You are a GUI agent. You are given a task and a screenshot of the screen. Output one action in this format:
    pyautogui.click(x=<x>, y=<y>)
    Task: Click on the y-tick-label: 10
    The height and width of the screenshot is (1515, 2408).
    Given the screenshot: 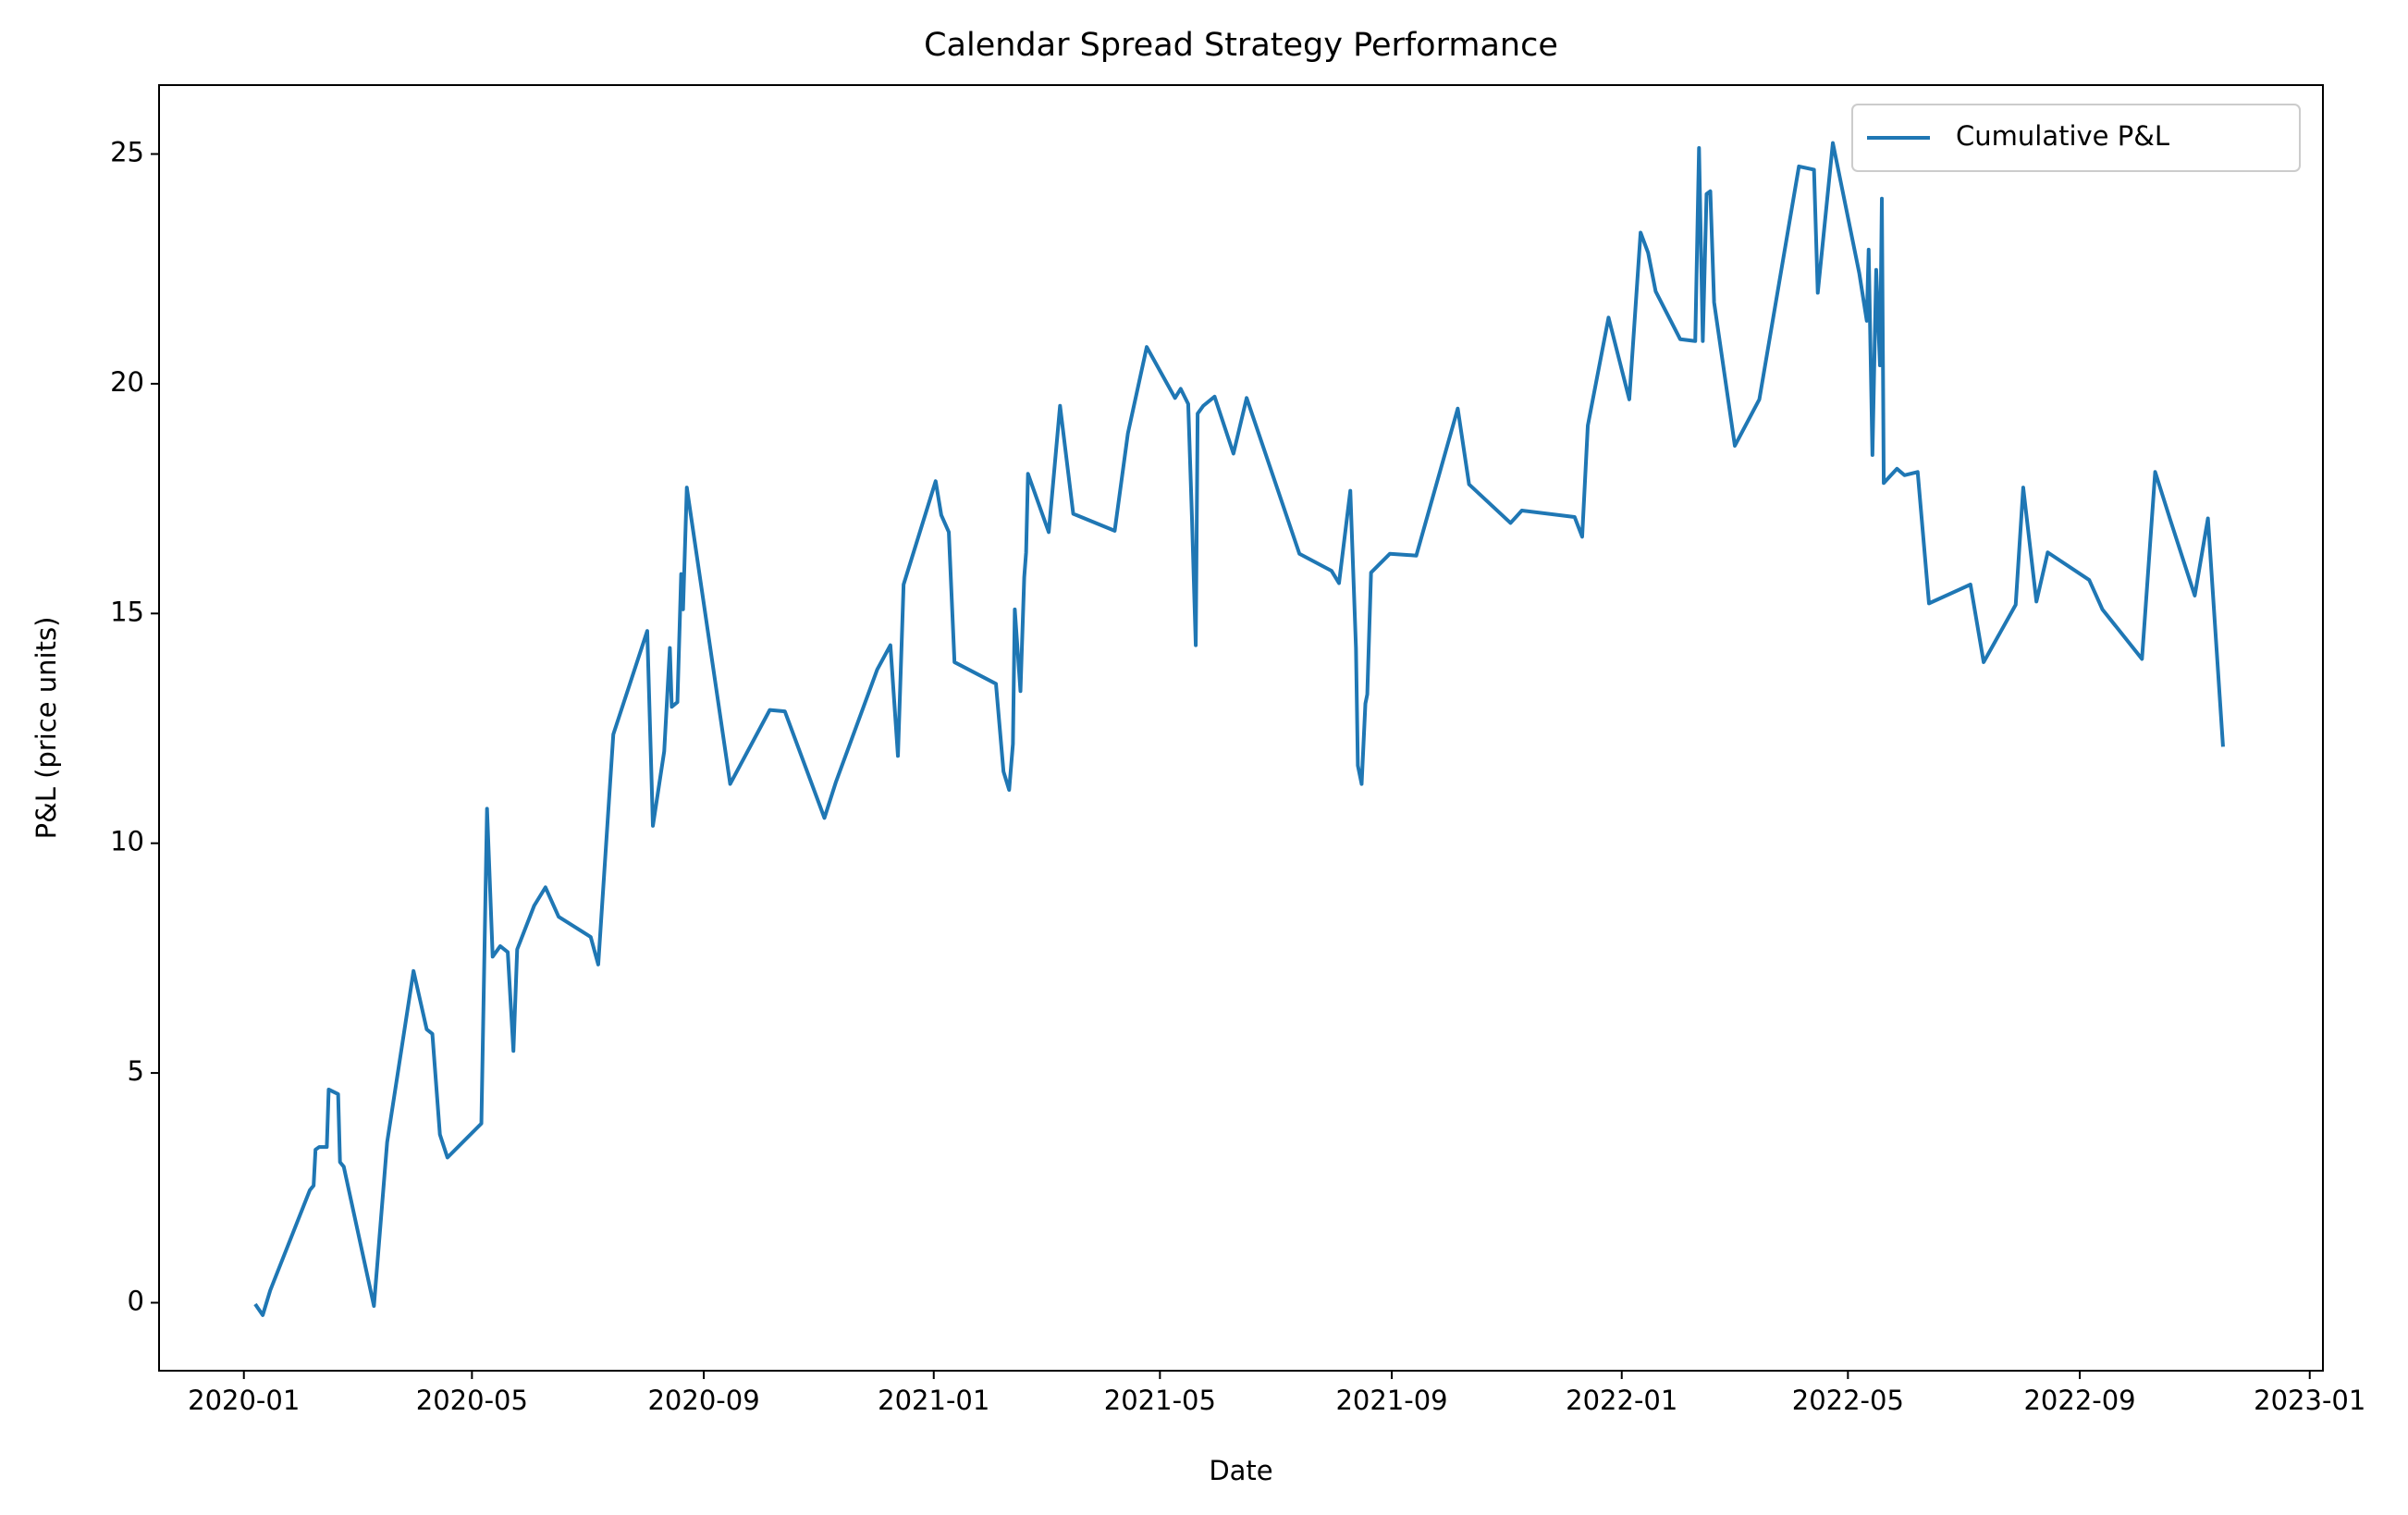 What is the action you would take?
    pyautogui.click(x=127, y=842)
    